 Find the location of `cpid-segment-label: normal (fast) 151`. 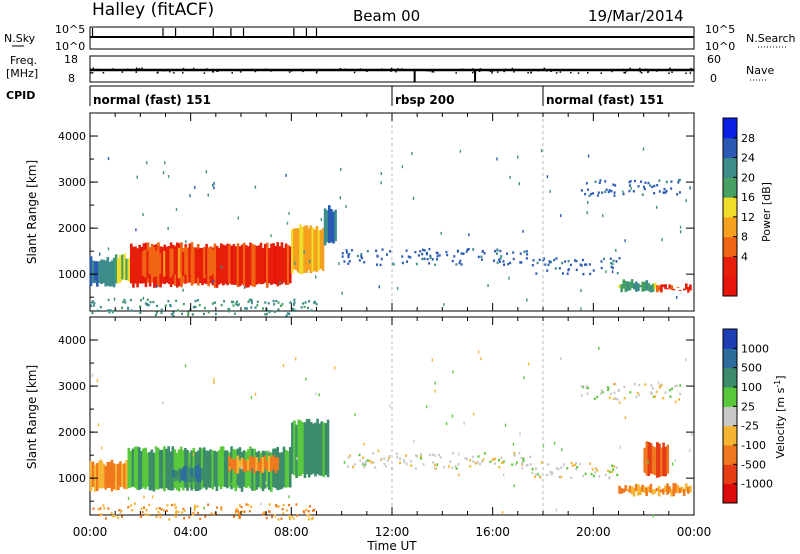

cpid-segment-label: normal (fast) 151 is located at coordinates (605, 100).